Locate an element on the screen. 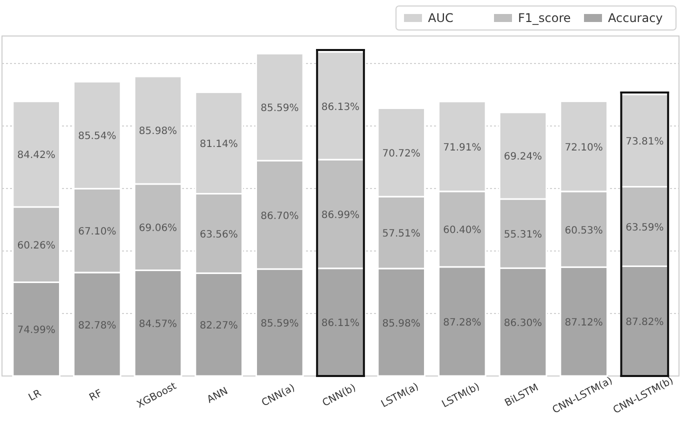  data-label: 63.59% is located at coordinates (645, 228).